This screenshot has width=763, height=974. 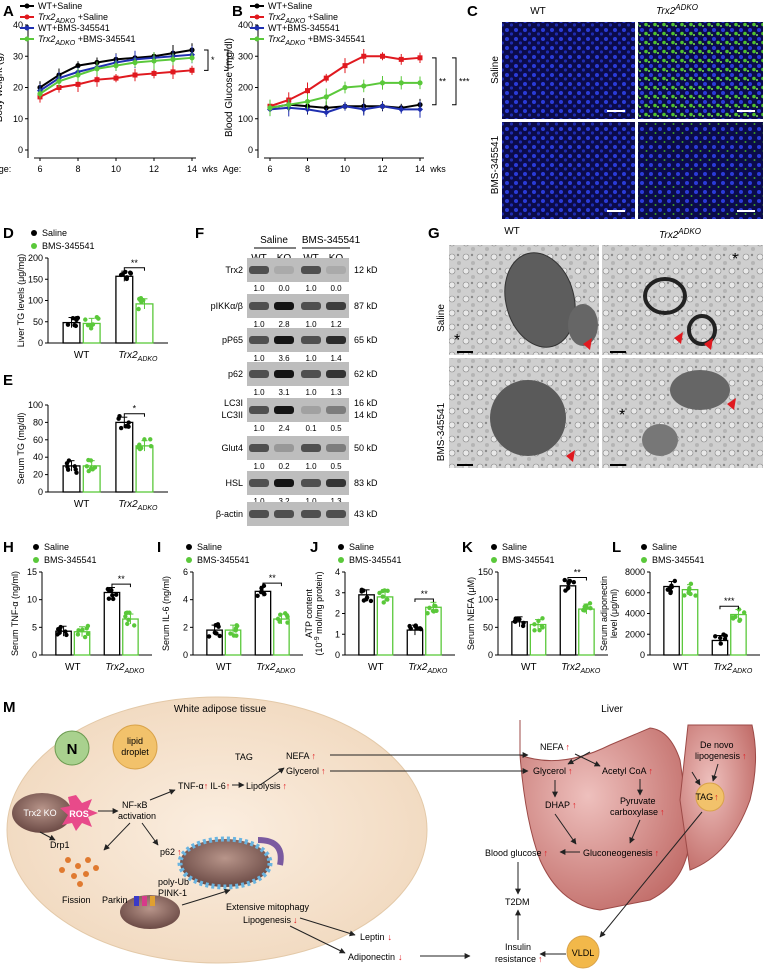 What do you see at coordinates (232, 448) in the screenshot?
I see `blot-label: Glut4` at bounding box center [232, 448].